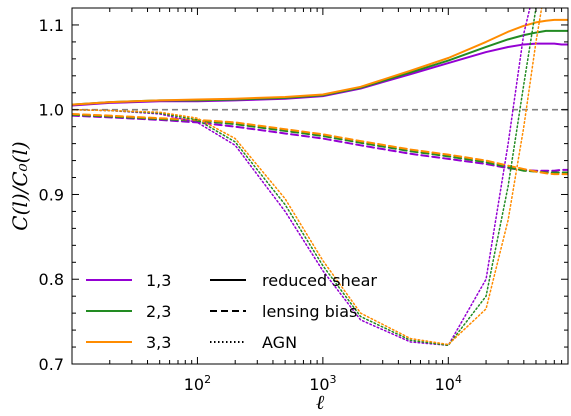 Image resolution: width=571 pixels, height=416 pixels. Describe the element at coordinates (51, 279) in the screenshot. I see `y-tick-label: 0.8` at that location.